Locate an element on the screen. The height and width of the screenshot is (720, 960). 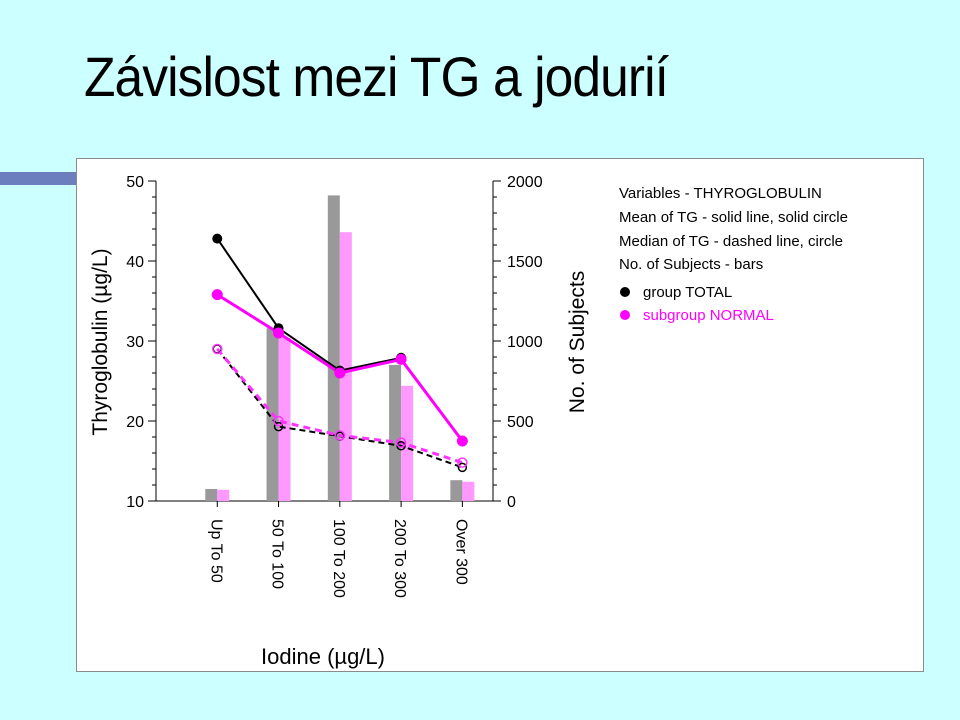
y-tick-label-right: 0 is located at coordinates (511, 502).